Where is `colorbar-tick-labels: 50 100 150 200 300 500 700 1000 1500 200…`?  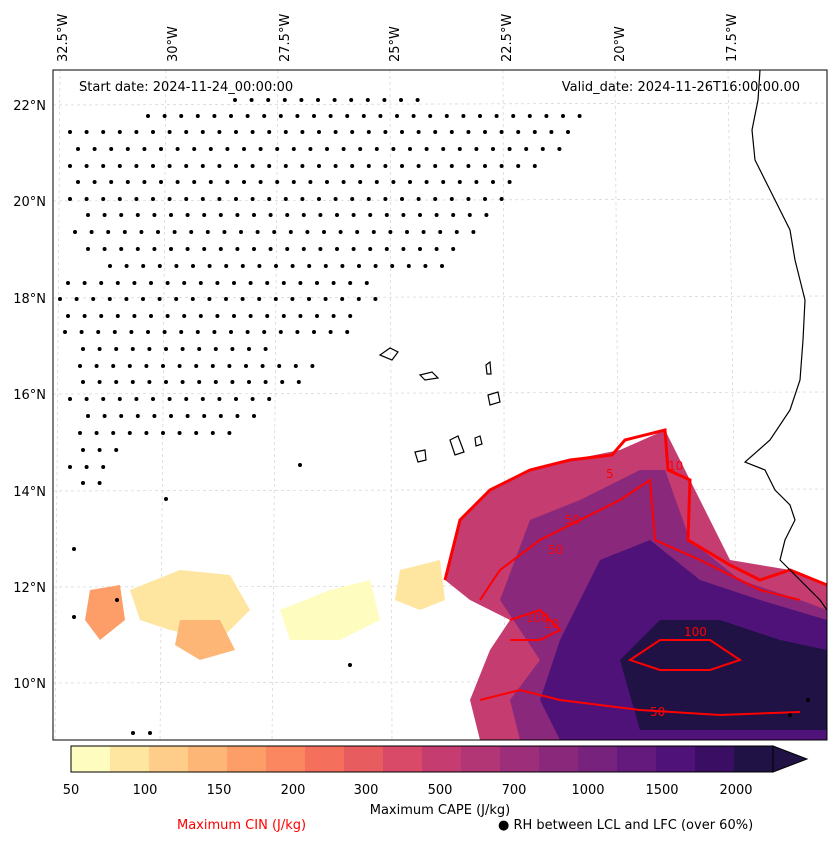
colorbar-tick-labels: 50 100 150 200 300 500 700 1000 1500 200… is located at coordinates (408, 790).